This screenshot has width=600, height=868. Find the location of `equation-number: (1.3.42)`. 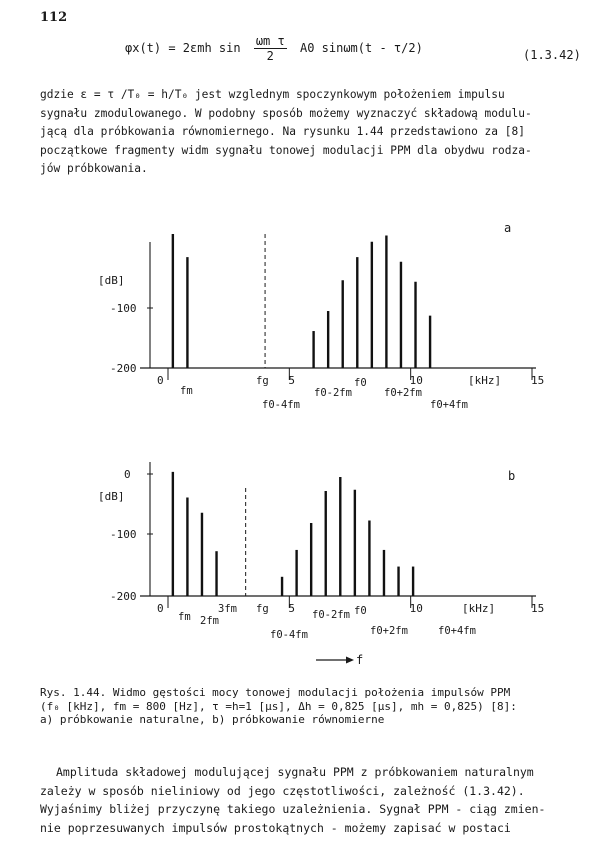

equation-number: (1.3.42) is located at coordinates (552, 55).